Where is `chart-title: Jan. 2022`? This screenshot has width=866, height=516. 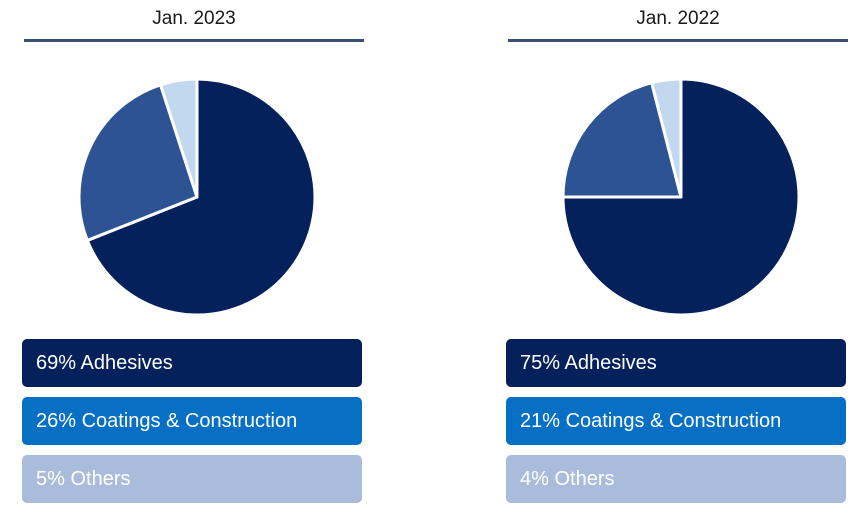 chart-title: Jan. 2022 is located at coordinates (678, 18).